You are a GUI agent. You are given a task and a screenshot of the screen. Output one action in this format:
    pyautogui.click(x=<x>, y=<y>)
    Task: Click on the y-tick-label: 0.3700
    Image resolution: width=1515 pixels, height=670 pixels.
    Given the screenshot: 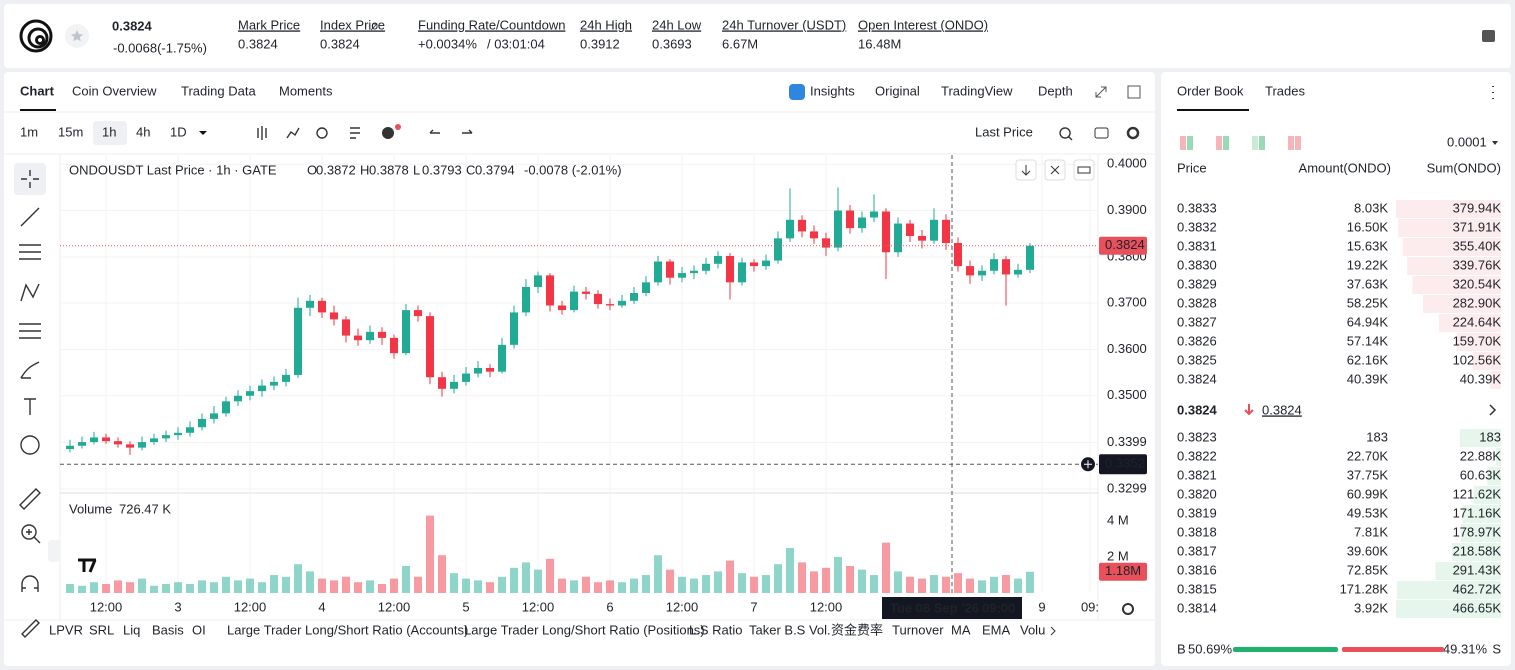 What is the action you would take?
    pyautogui.click(x=1127, y=302)
    